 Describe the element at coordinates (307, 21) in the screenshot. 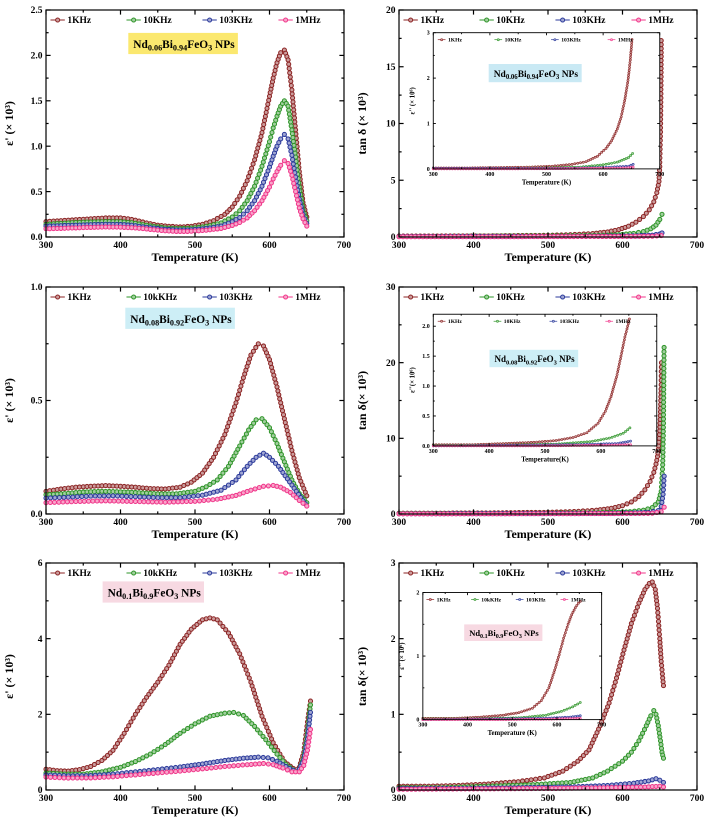

I see `legend-label: 1MHz` at that location.